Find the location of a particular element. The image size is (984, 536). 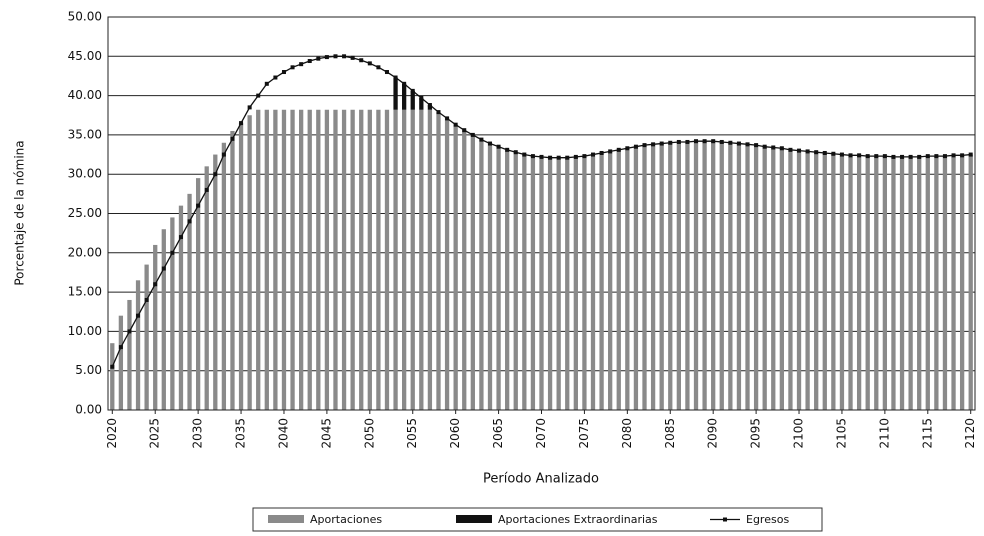

x-tick-label: 2085 is located at coordinates (670, 433).